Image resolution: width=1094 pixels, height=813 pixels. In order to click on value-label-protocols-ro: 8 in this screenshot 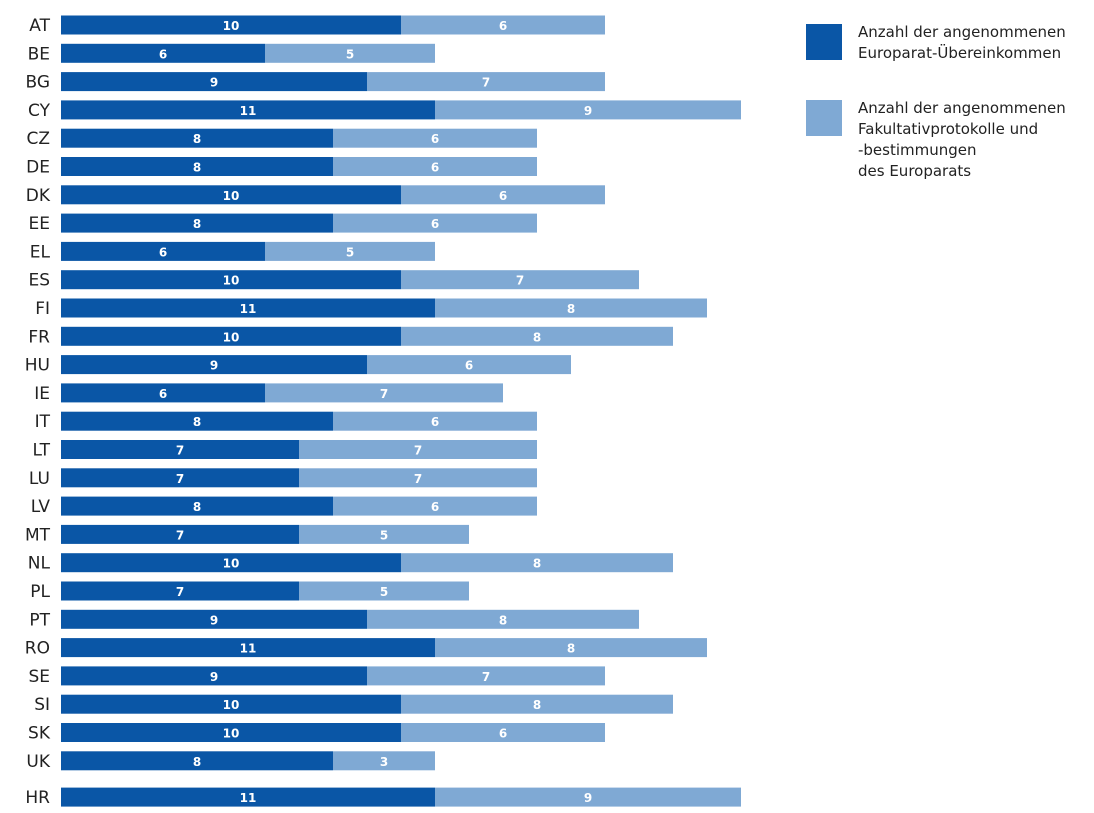, I will do `click(571, 649)`.